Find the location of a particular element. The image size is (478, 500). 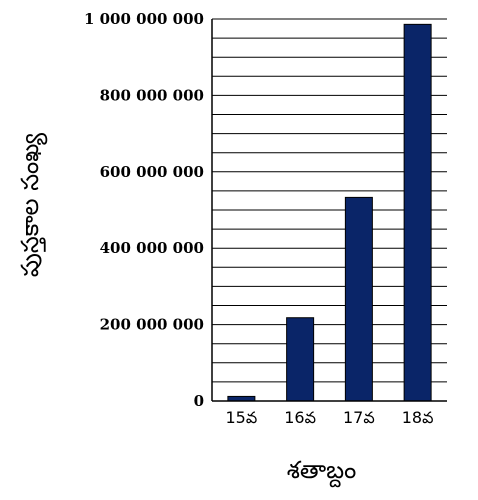

x-tick-label: 17వ is located at coordinates (359, 417).